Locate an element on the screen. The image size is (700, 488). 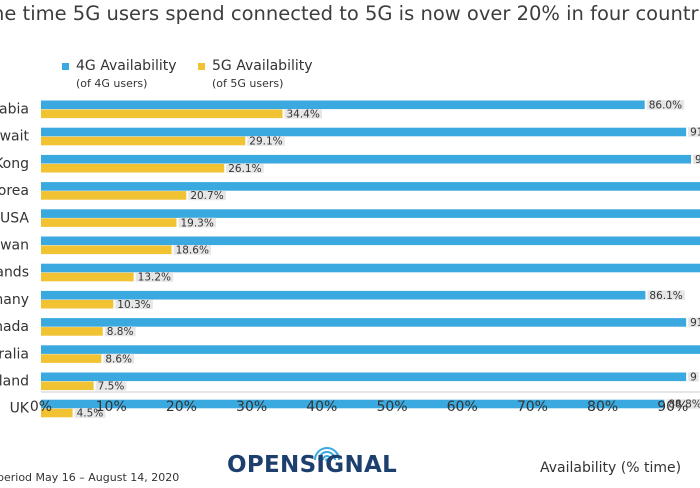
data-label: 29.1% is located at coordinates (265, 142).